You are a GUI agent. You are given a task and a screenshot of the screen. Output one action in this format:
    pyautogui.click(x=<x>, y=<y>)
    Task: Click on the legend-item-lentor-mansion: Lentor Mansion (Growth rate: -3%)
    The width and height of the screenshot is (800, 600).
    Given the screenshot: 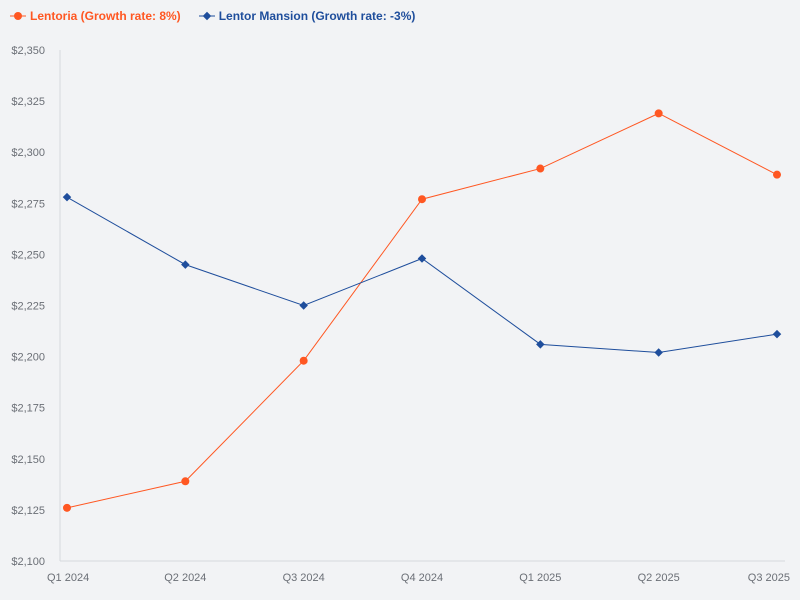 What is the action you would take?
    pyautogui.click(x=307, y=16)
    